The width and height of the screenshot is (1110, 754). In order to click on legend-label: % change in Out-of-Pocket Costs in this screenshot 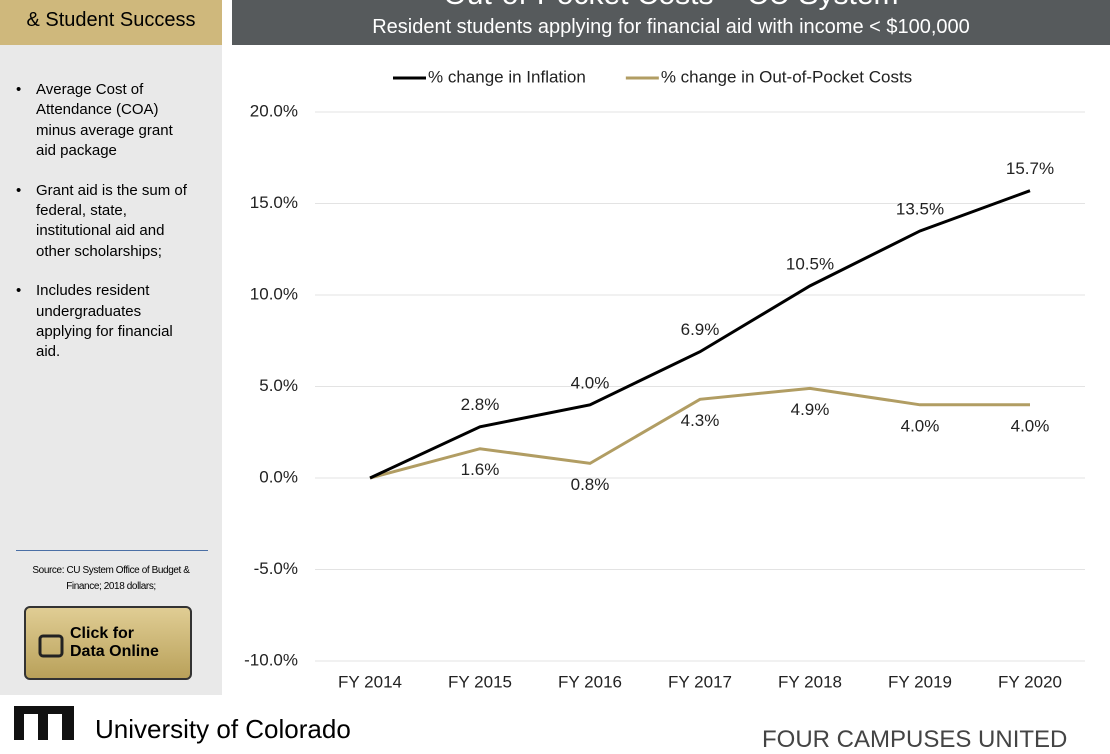, I will do `click(786, 76)`.